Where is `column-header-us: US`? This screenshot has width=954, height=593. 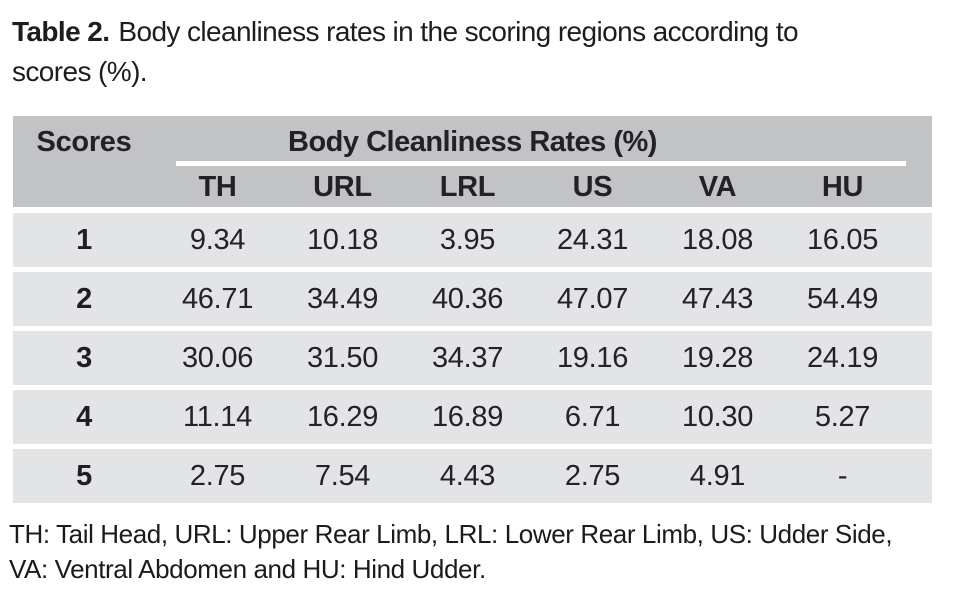
column-header-us: US is located at coordinates (592, 187).